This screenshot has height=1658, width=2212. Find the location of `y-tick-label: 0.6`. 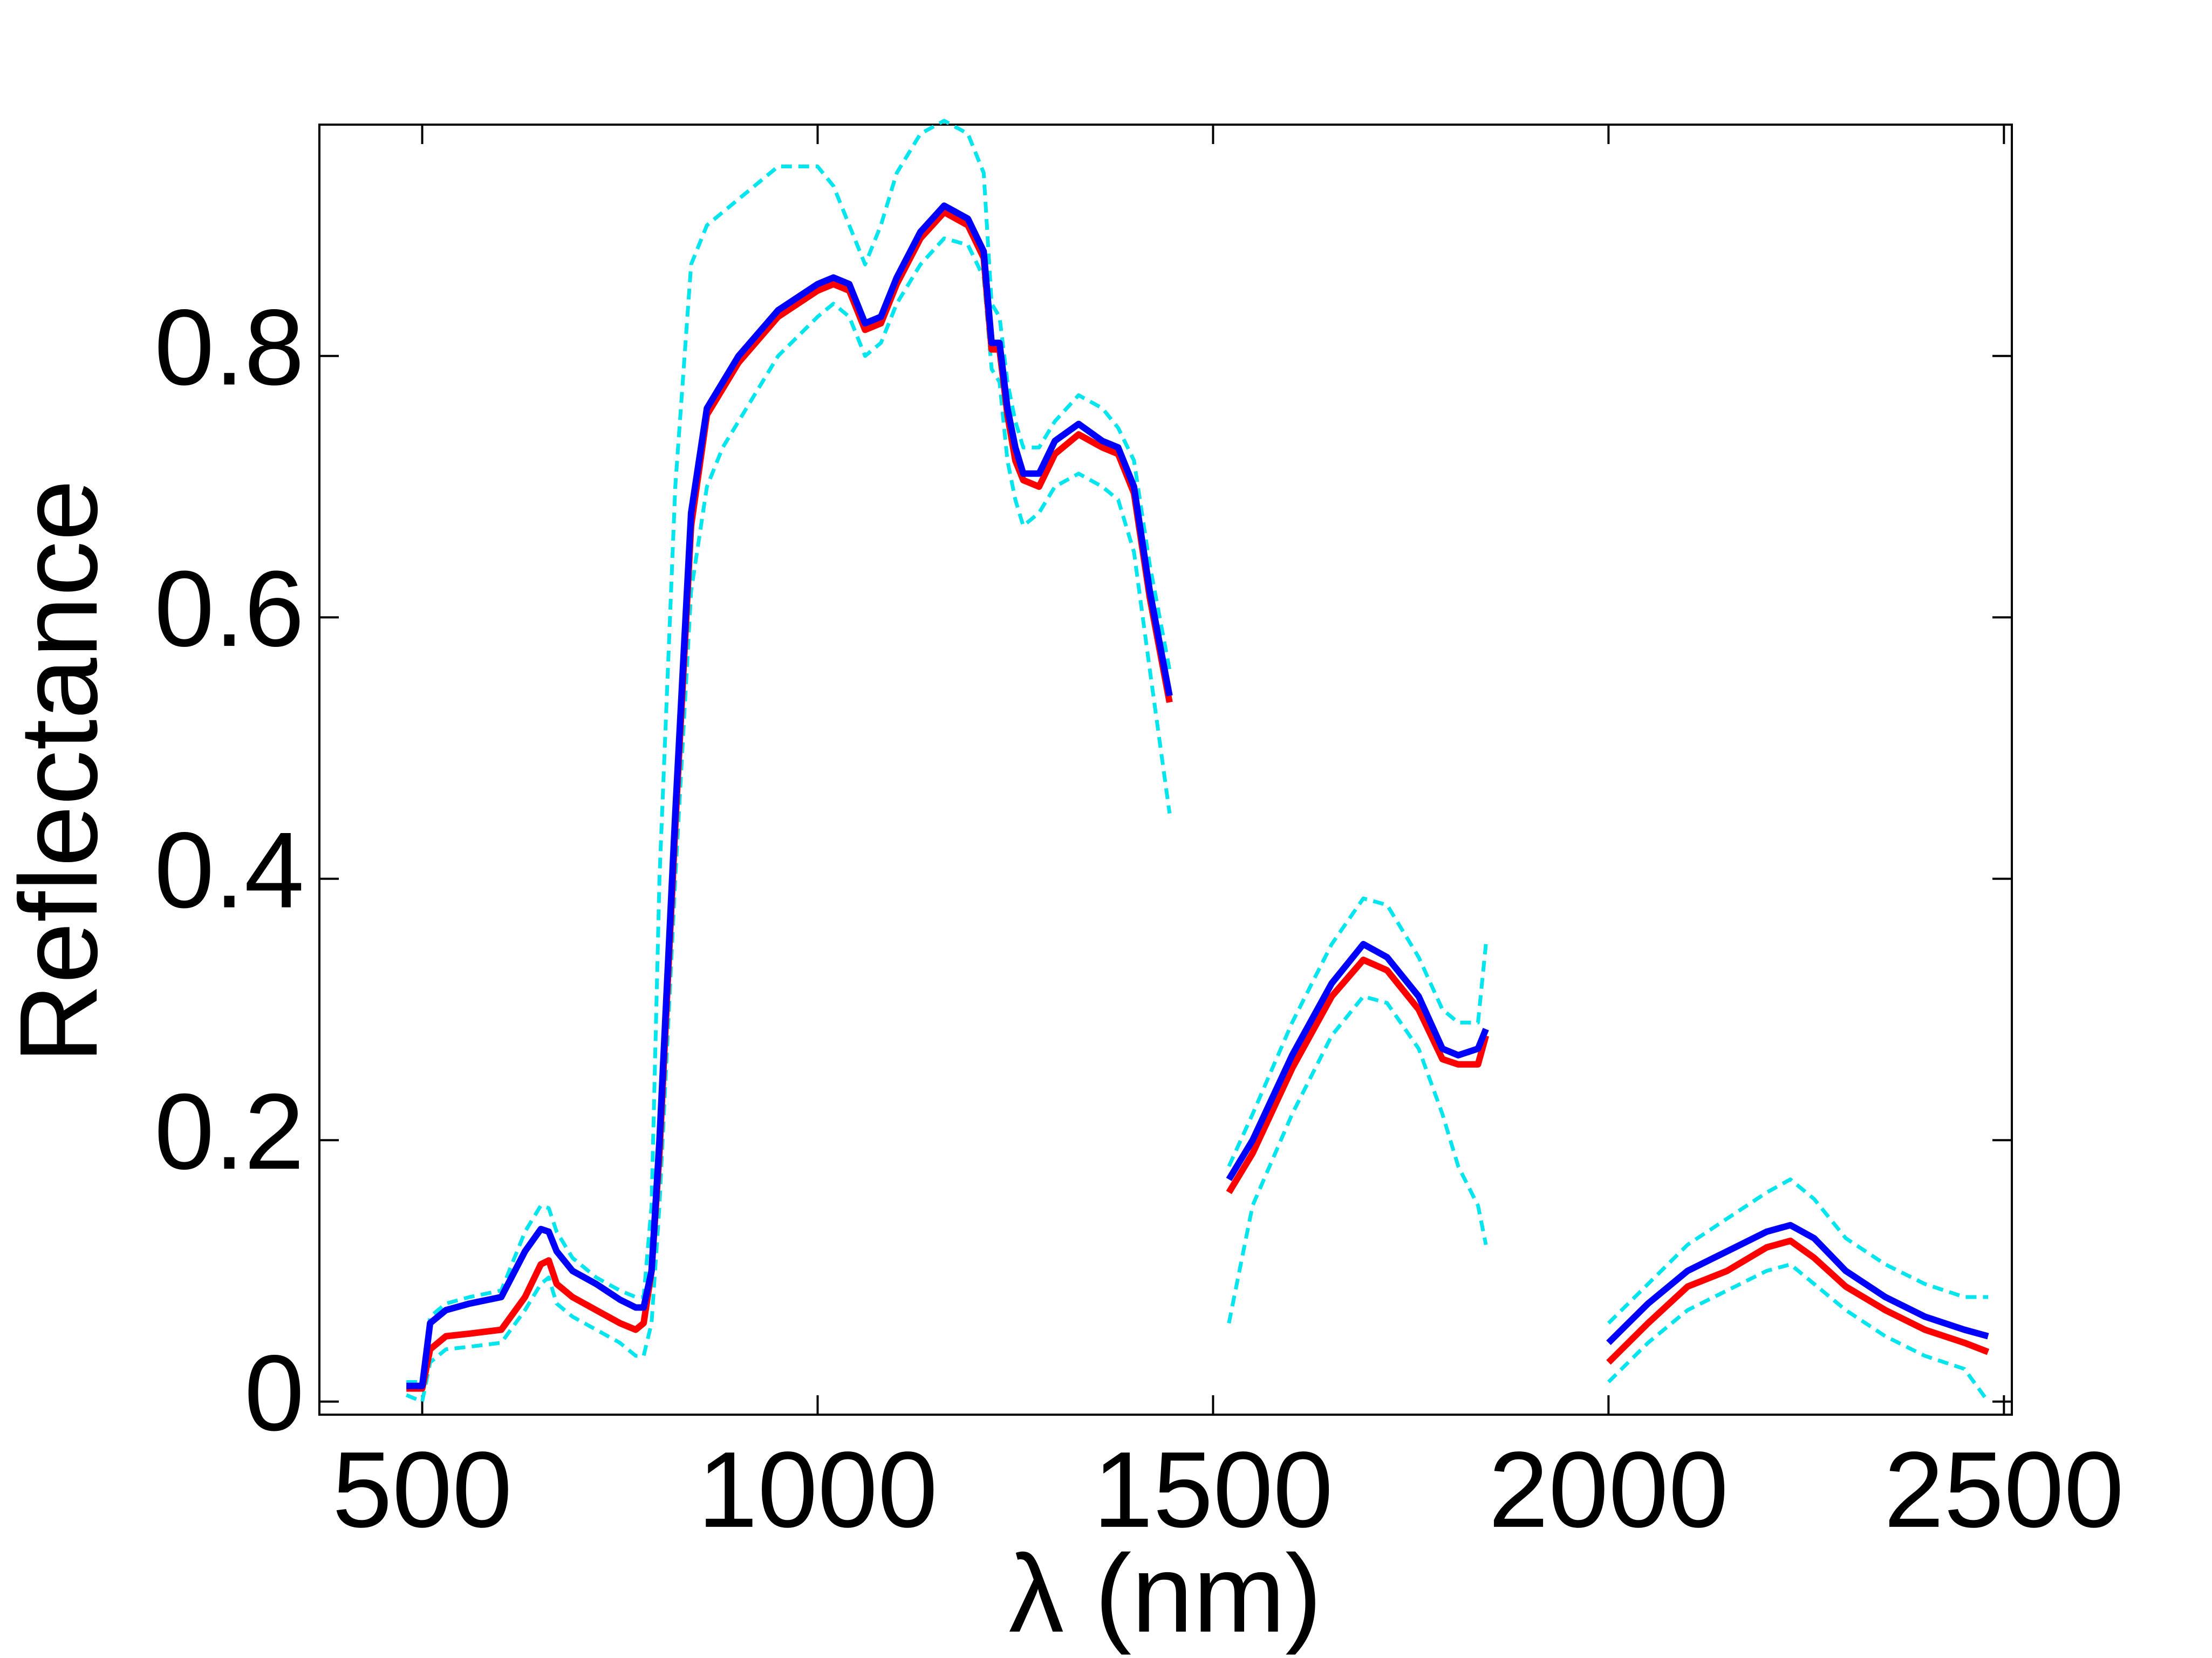

y-tick-label: 0.6 is located at coordinates (229, 609).